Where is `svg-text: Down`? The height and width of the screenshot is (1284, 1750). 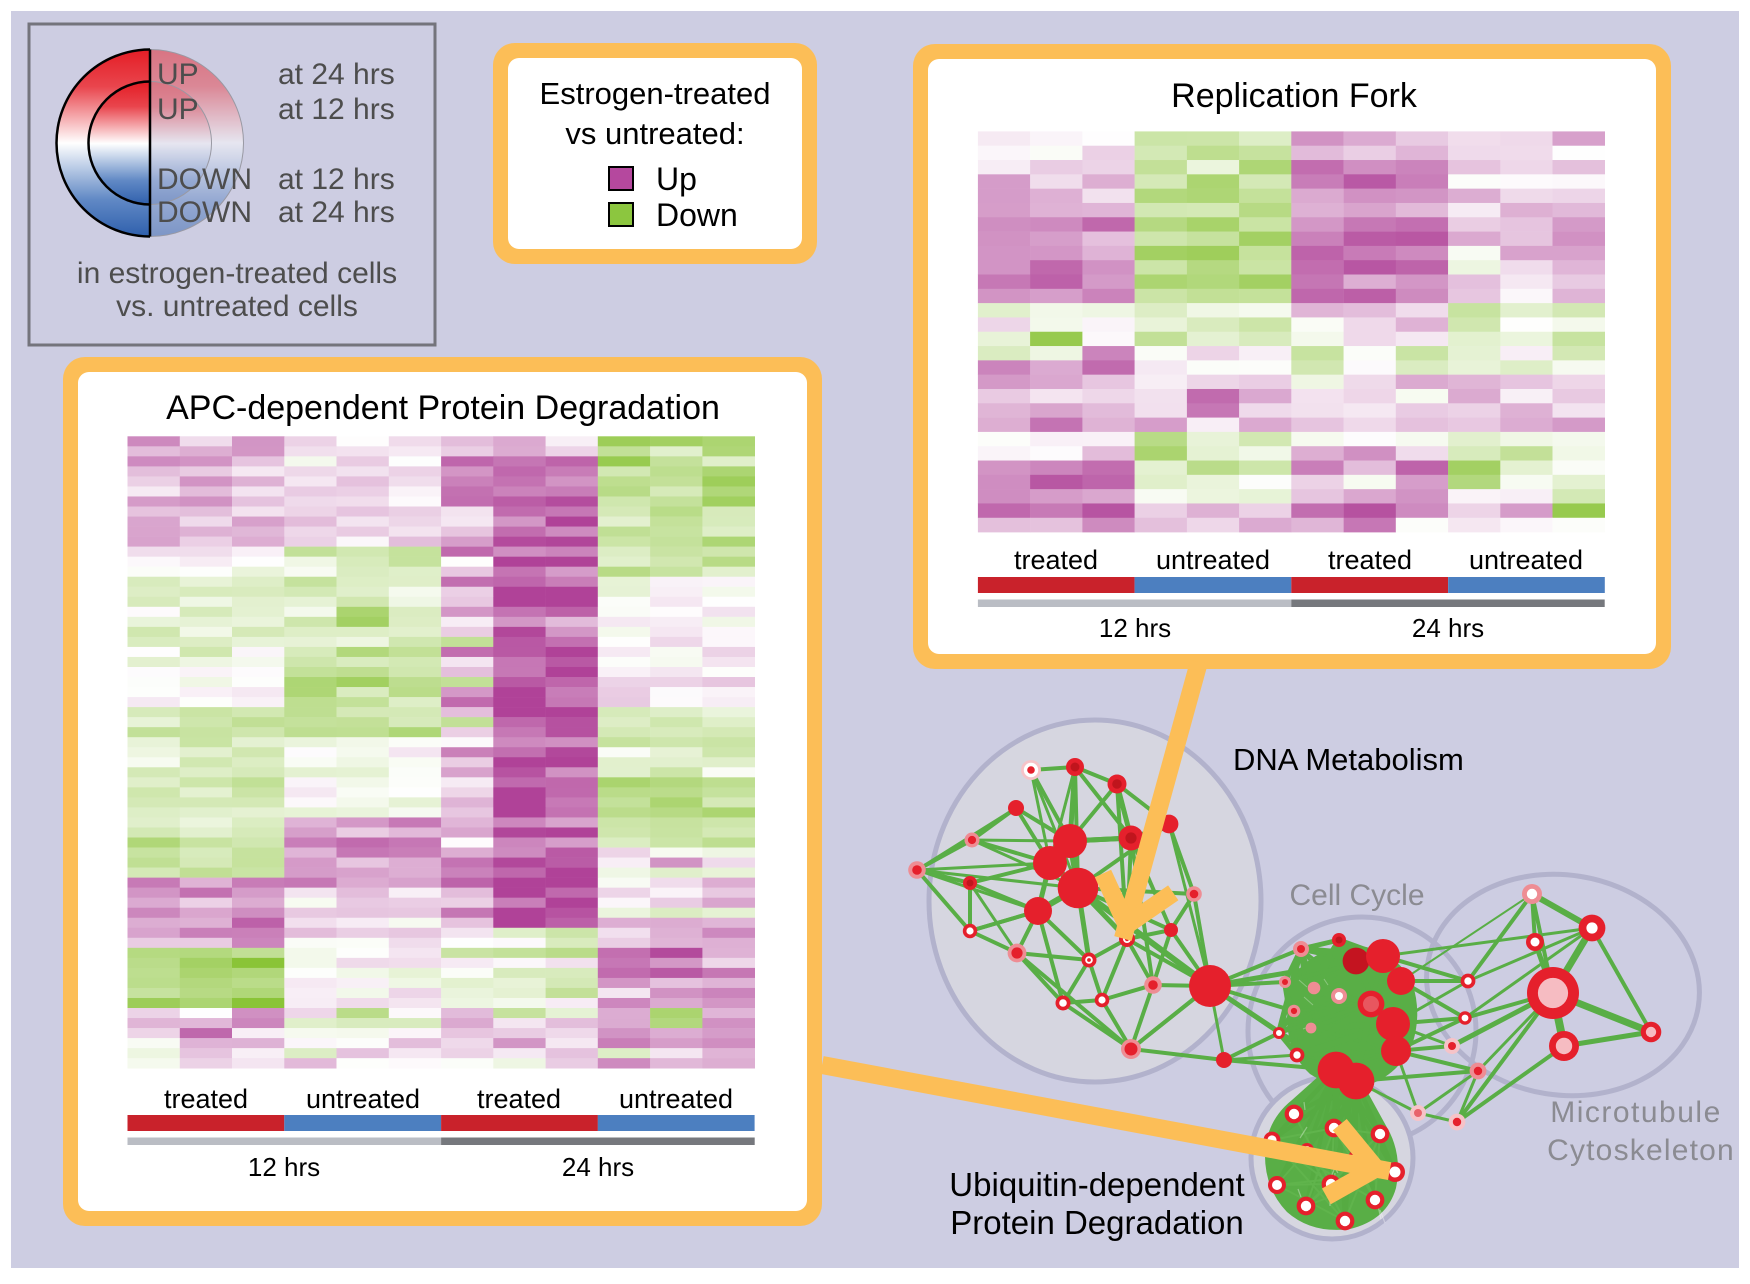 svg-text: Down is located at coordinates (697, 215).